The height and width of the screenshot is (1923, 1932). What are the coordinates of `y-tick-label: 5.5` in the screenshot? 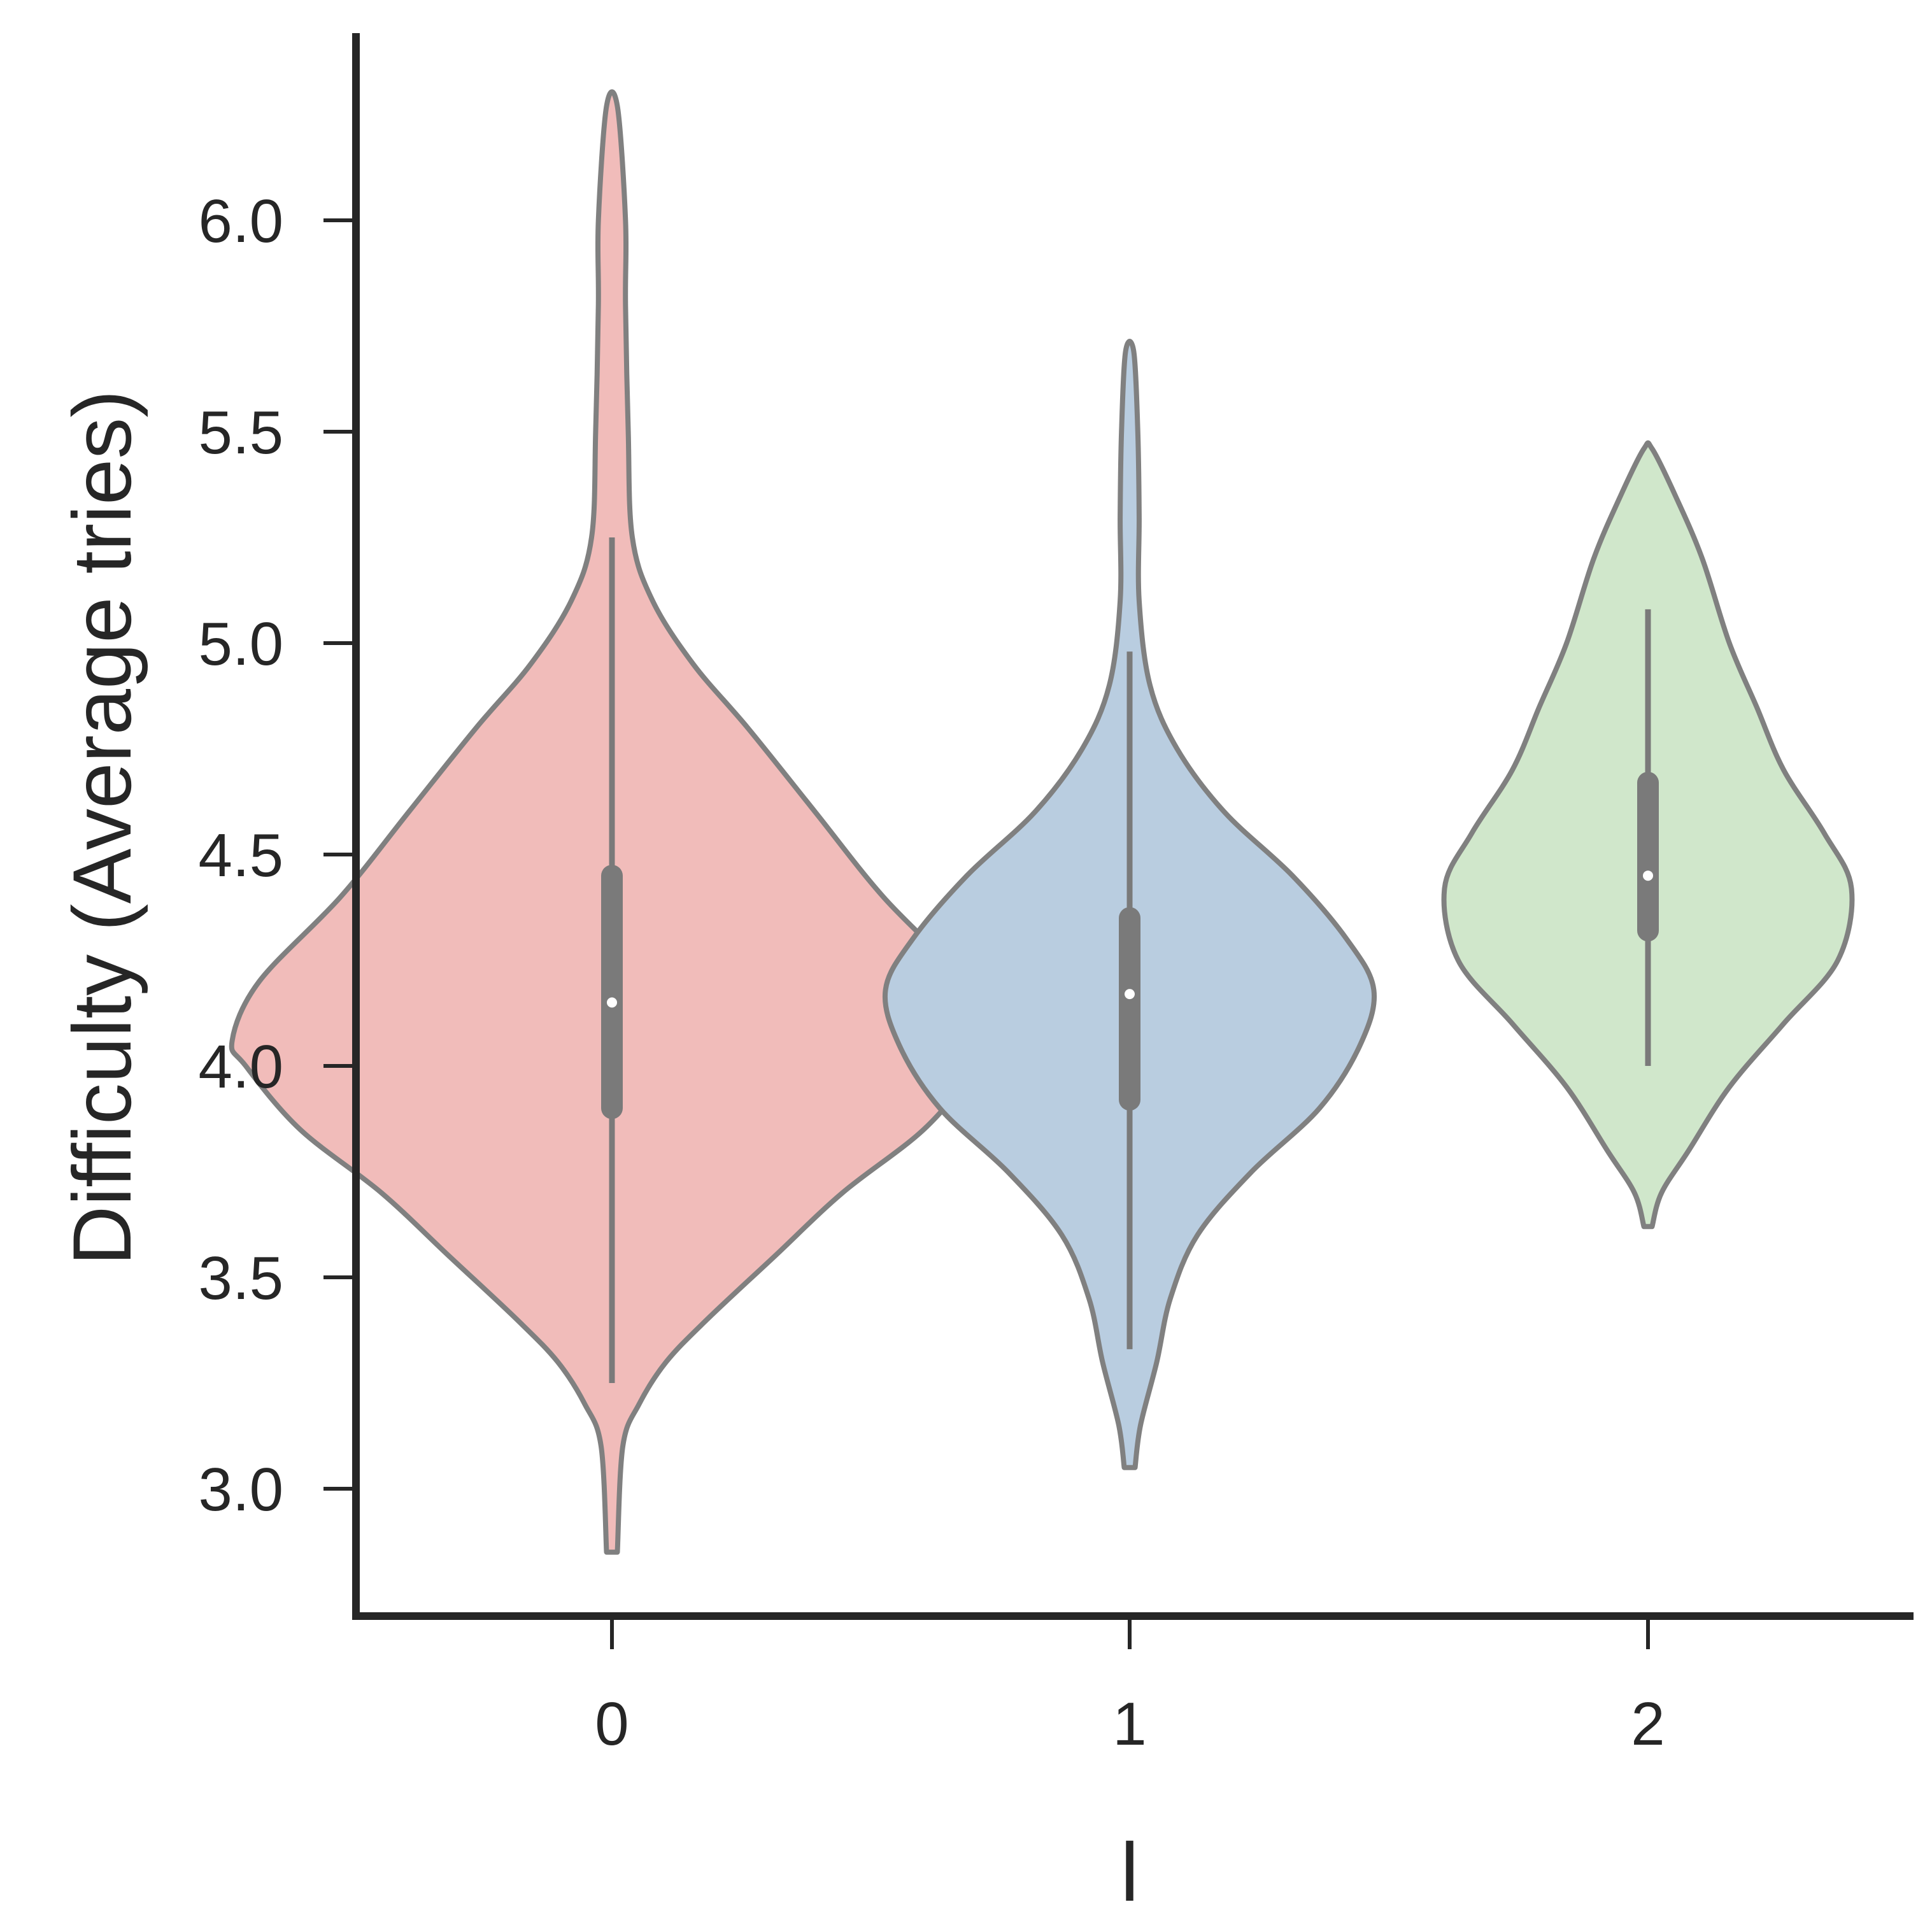 It's located at (241, 433).